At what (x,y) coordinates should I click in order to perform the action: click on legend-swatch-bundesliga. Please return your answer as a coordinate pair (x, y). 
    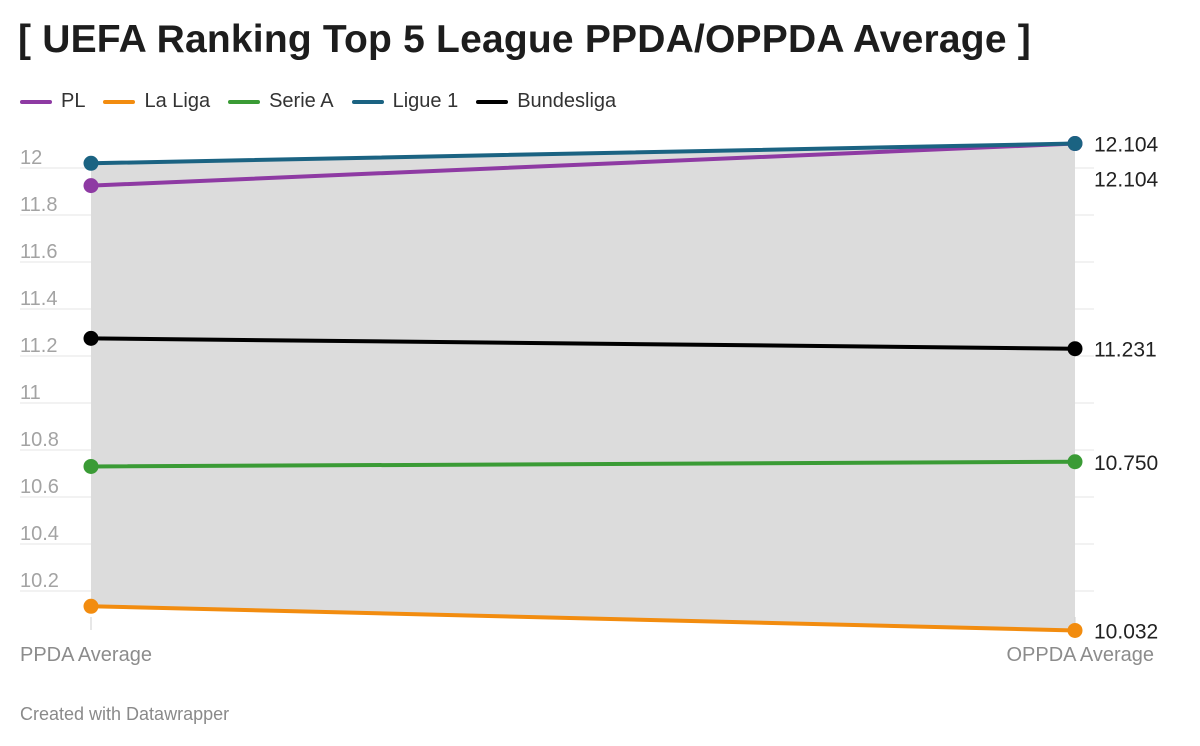
    Looking at the image, I should click on (492, 101).